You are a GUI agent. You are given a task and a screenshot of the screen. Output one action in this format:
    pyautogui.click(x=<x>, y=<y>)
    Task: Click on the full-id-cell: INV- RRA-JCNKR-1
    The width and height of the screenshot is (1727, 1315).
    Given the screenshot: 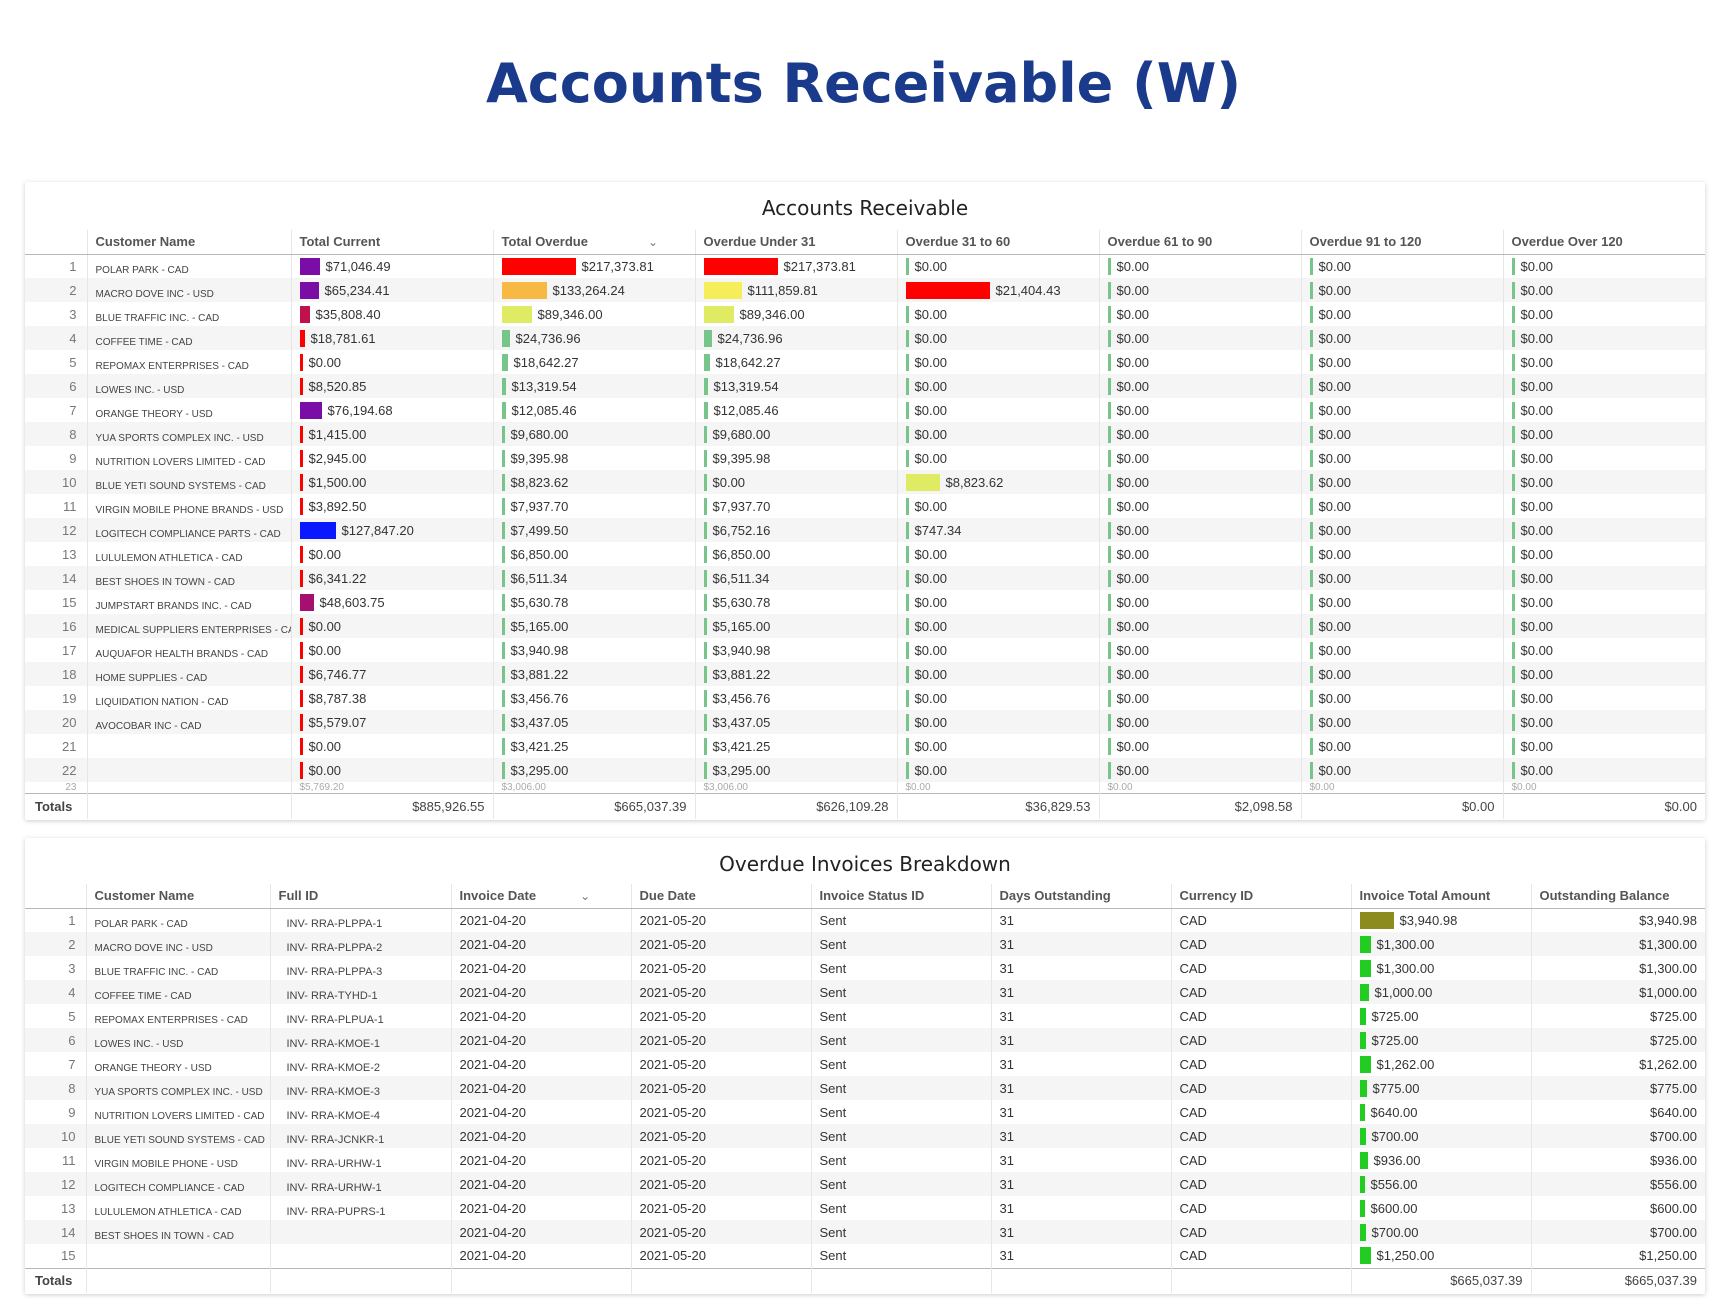 What is the action you would take?
    pyautogui.click(x=360, y=1136)
    